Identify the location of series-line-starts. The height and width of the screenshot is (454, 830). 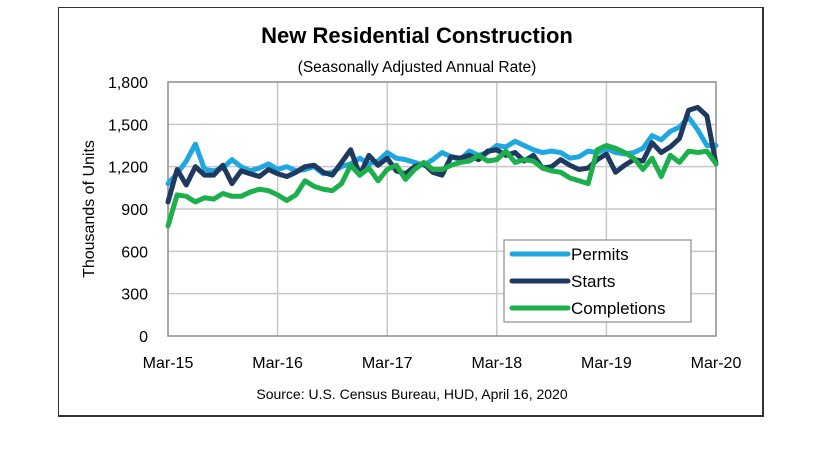
(442, 154).